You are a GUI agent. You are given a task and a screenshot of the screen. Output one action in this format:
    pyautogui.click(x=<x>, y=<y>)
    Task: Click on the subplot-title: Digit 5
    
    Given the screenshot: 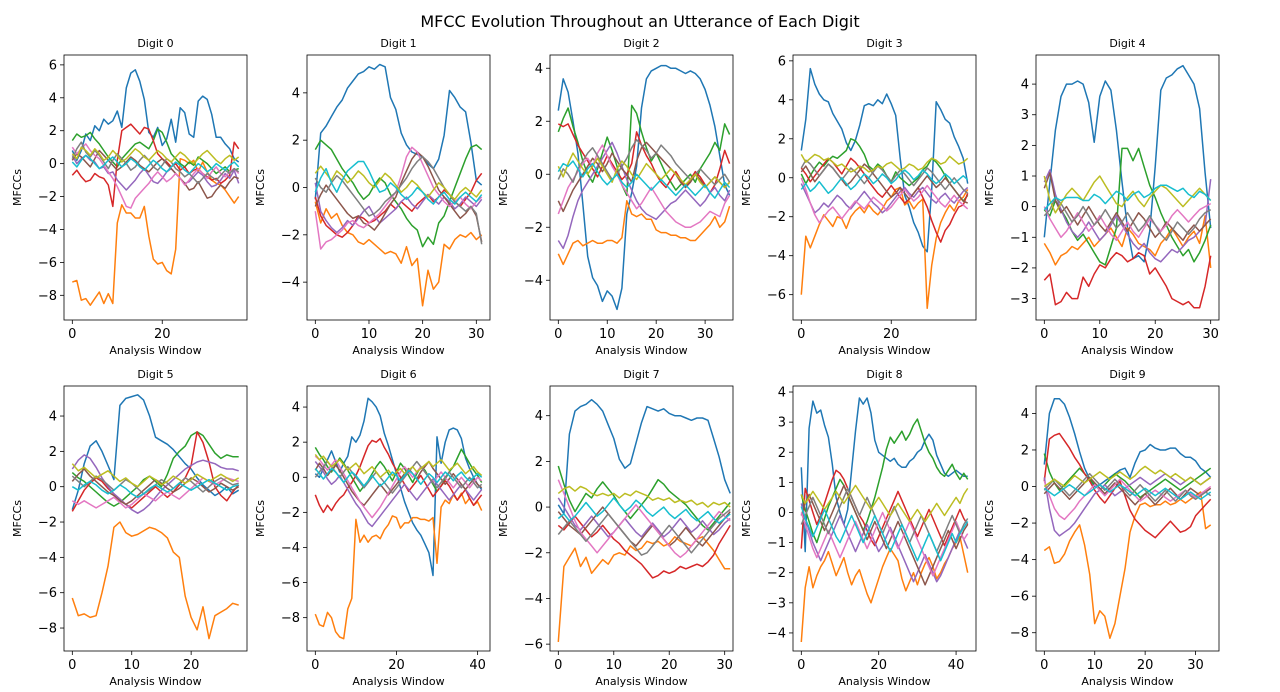 What is the action you would take?
    pyautogui.click(x=155, y=374)
    